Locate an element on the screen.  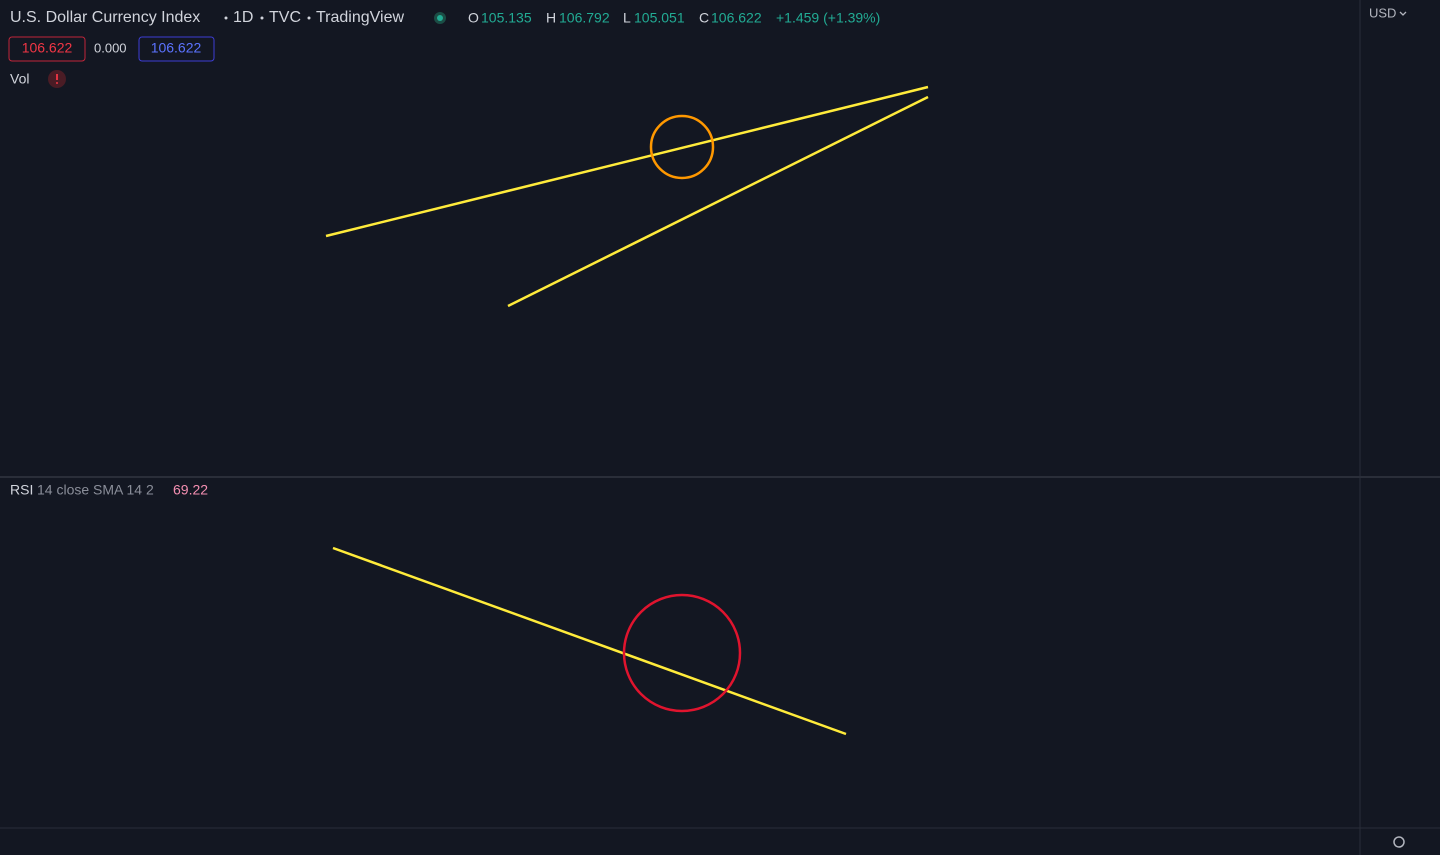
rsi-value: 69.22 is located at coordinates (190, 490).